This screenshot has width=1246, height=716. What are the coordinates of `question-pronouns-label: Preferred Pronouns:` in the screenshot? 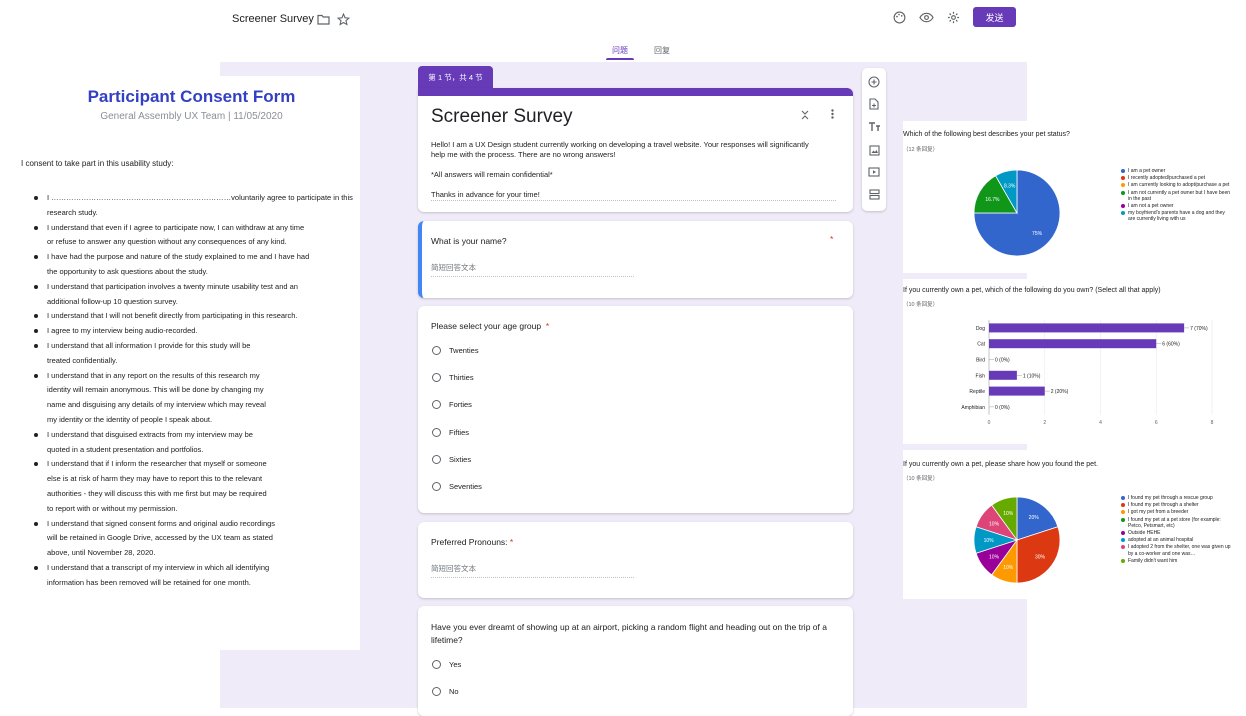 It's located at (469, 542).